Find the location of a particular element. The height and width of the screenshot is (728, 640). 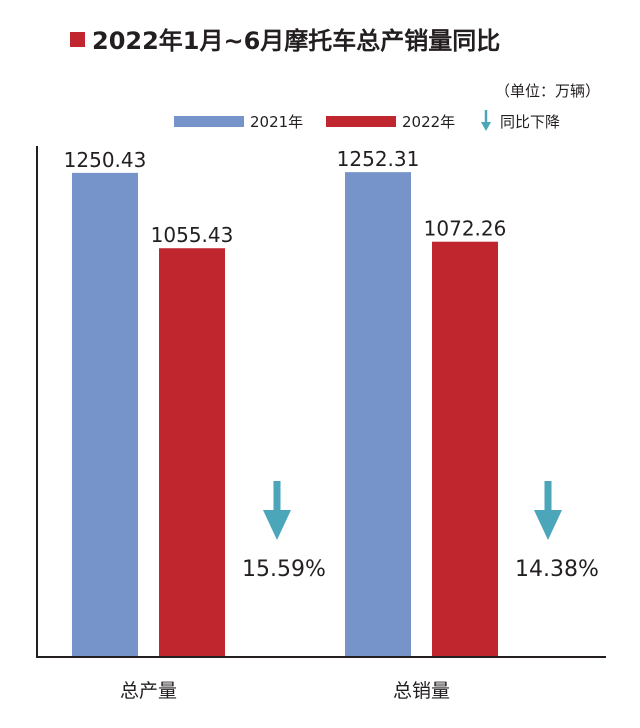

category-label-1: 总销量 is located at coordinates (421, 691).